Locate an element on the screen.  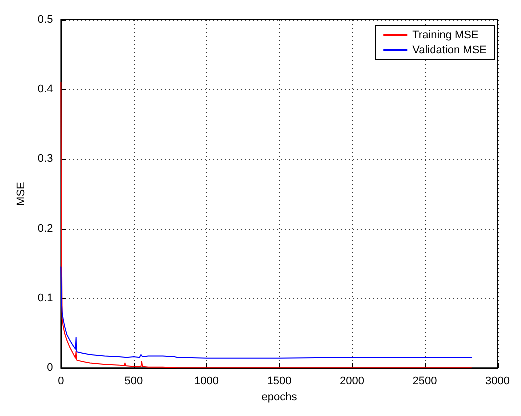
y-tick-label: 0 is located at coordinates (50, 368).